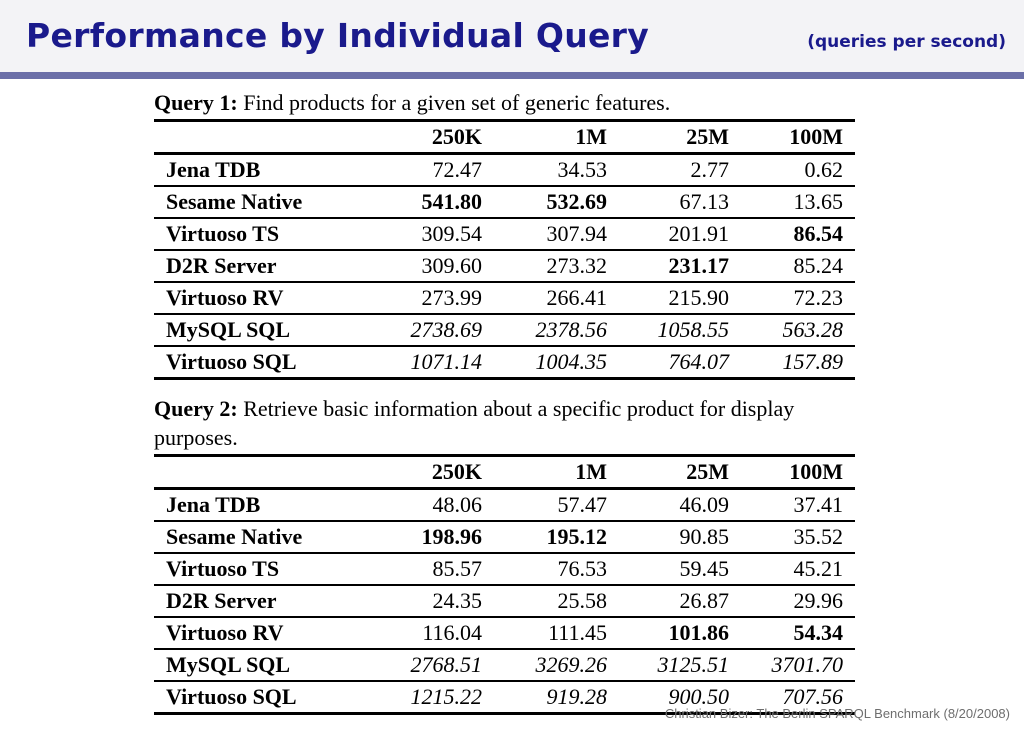  What do you see at coordinates (457, 169) in the screenshot?
I see `value-cell: 72.47` at bounding box center [457, 169].